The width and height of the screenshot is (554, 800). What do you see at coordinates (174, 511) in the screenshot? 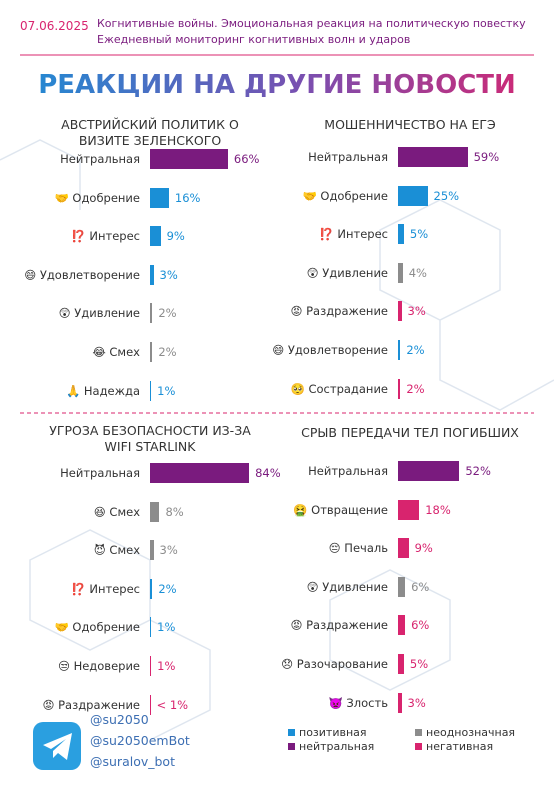
I see `value-label: 8%` at bounding box center [174, 511].